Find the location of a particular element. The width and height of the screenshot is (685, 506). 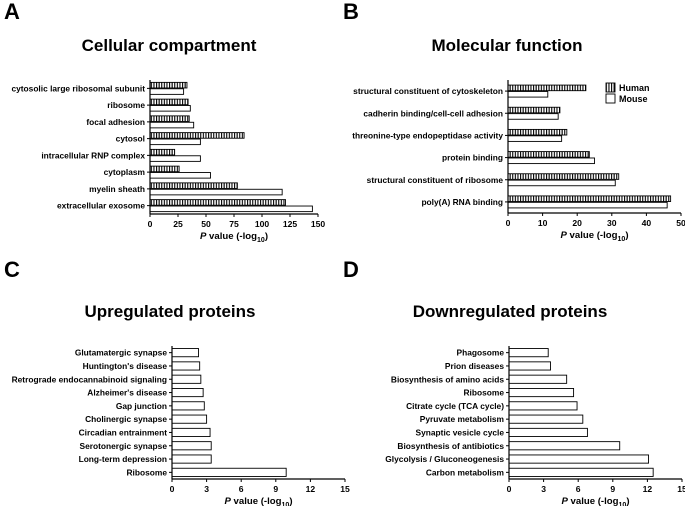

x-tick-label: 25 is located at coordinates (178, 224).